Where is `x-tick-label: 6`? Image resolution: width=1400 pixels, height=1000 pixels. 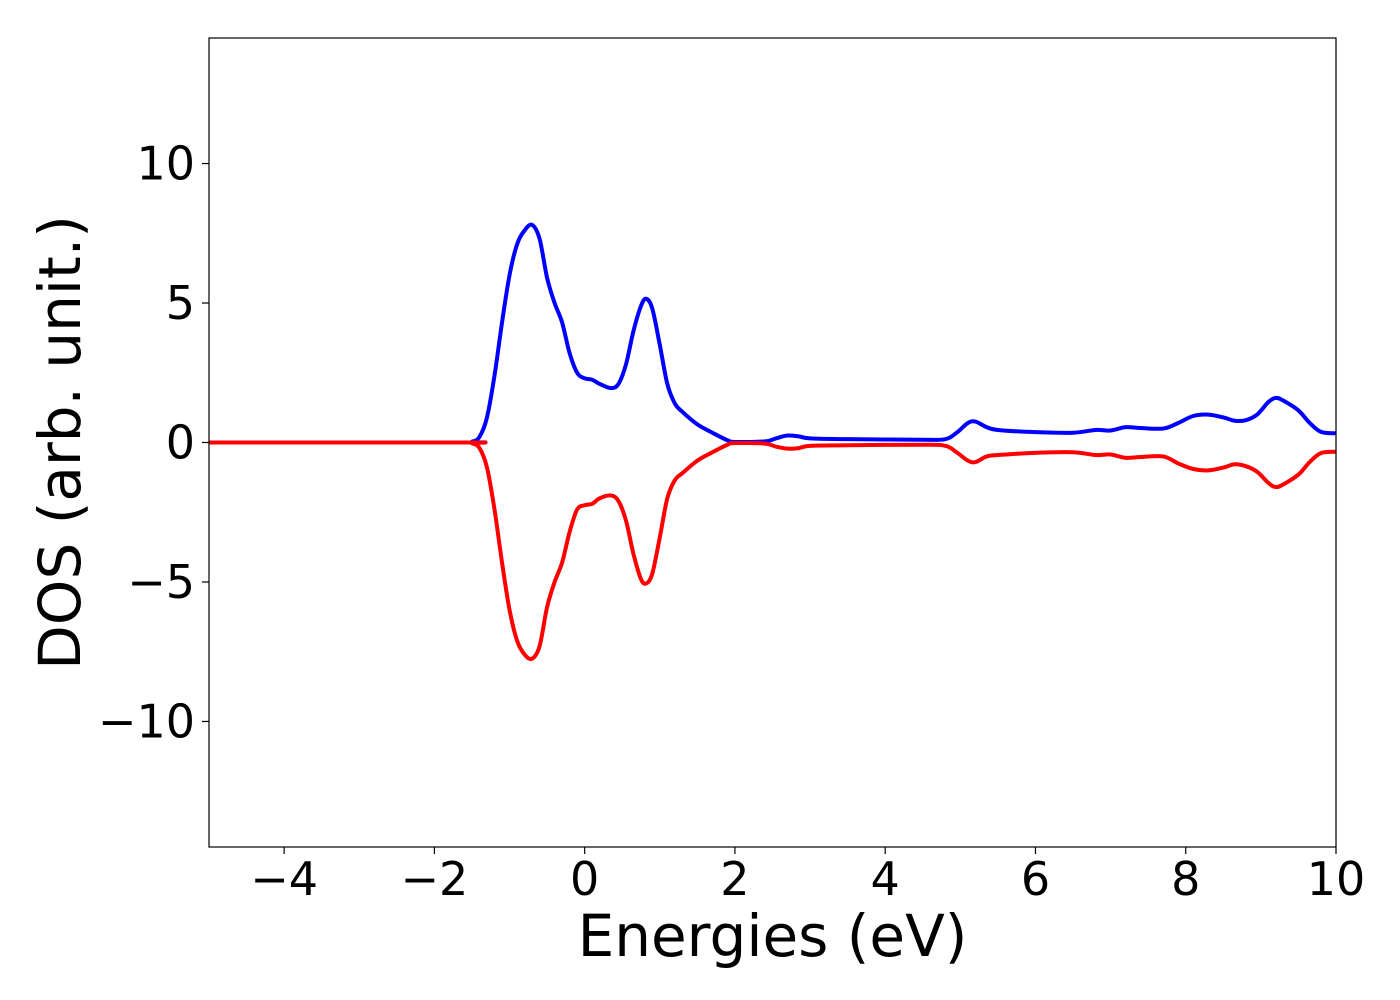 x-tick-label: 6 is located at coordinates (1035, 879).